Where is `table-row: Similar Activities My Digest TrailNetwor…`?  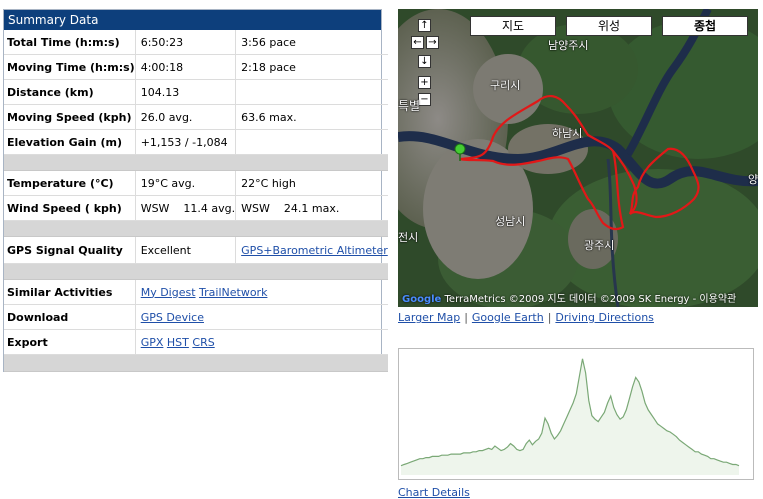
table-row: Similar Activities My Digest TrailNetwor… is located at coordinates (196, 292).